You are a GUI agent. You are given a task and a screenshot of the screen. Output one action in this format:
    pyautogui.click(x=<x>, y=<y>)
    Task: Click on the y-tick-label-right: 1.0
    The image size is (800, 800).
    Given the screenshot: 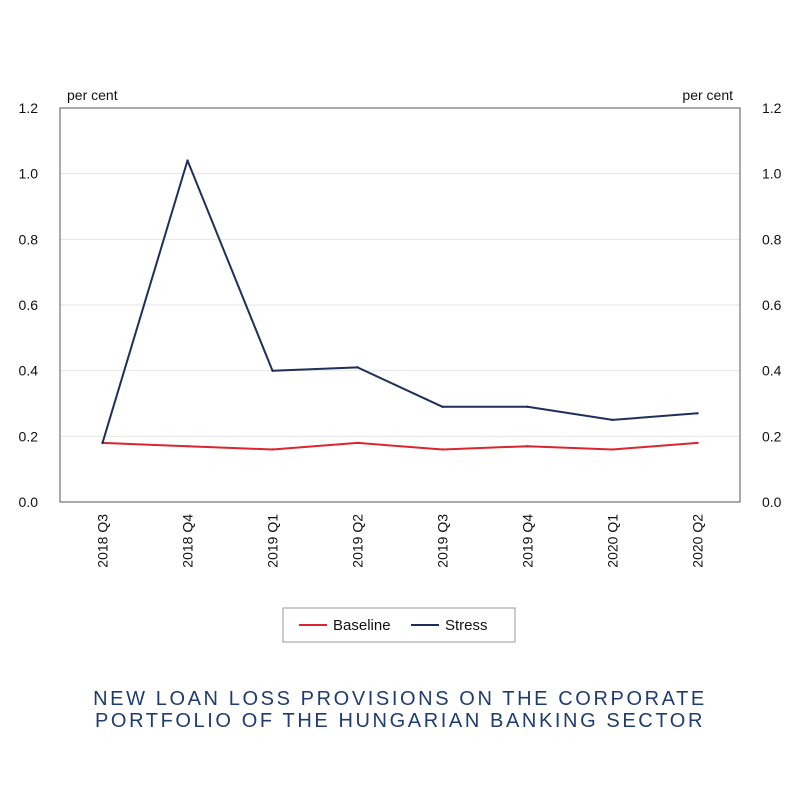 What is the action you would take?
    pyautogui.click(x=772, y=174)
    